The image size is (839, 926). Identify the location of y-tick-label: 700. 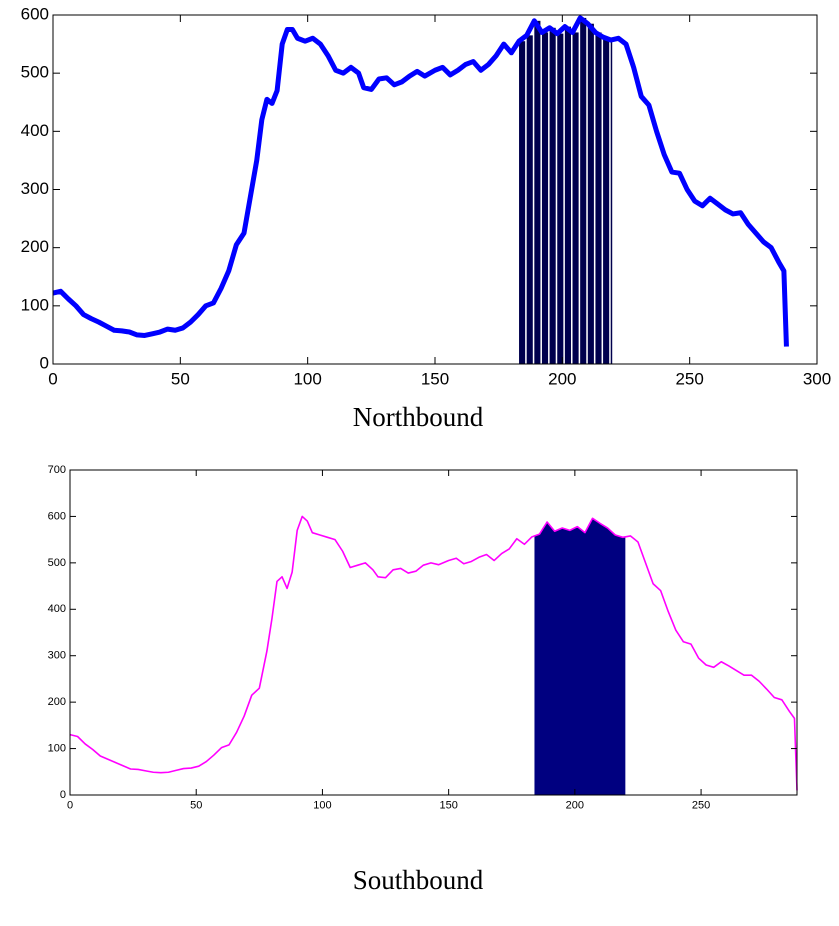
(57, 470).